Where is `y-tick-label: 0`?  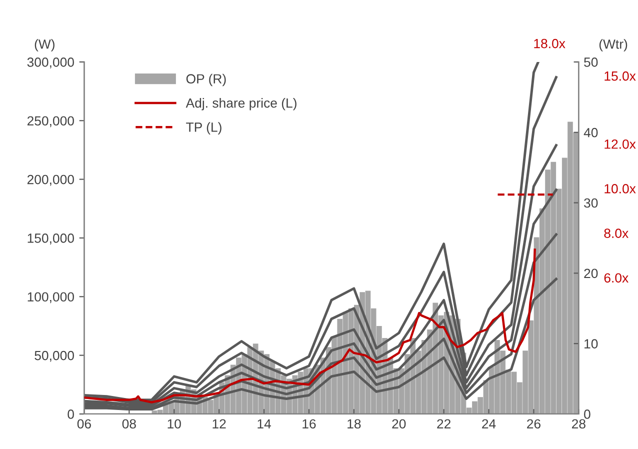 y-tick-label: 0 is located at coordinates (71, 414).